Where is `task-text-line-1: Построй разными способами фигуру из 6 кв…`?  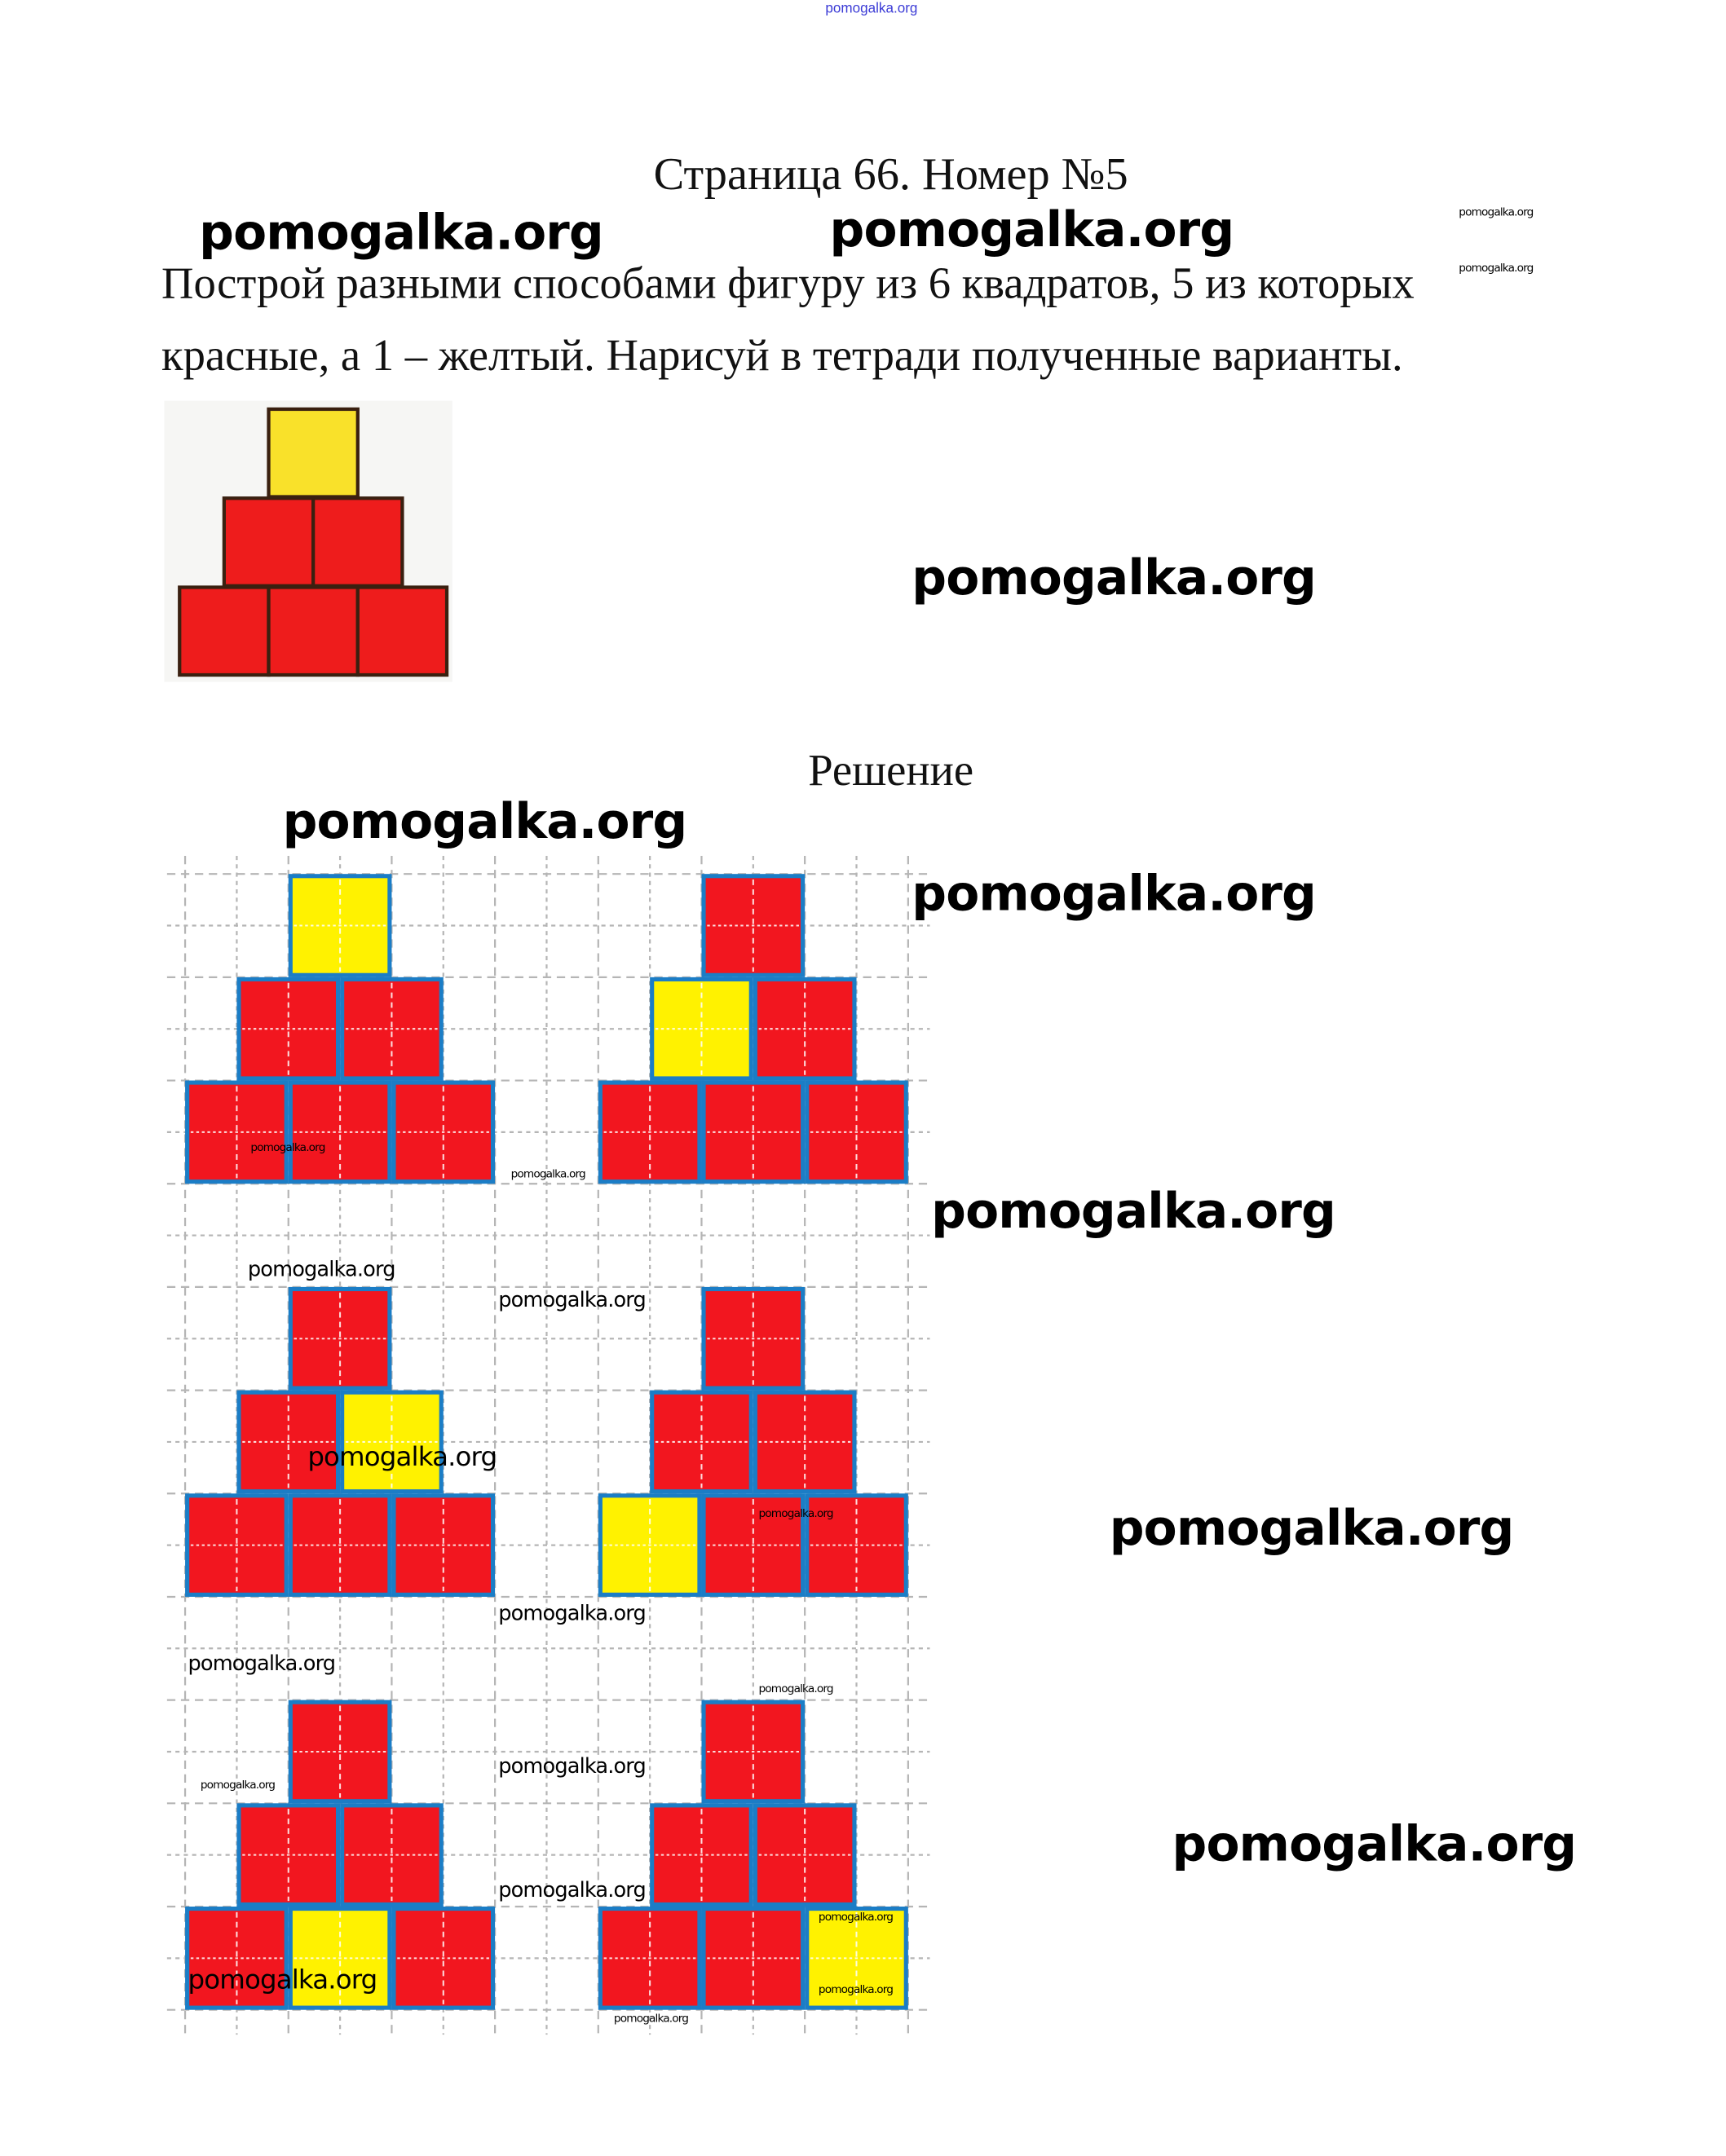 task-text-line-1: Построй разными способами фигуру из 6 кв… is located at coordinates (788, 282).